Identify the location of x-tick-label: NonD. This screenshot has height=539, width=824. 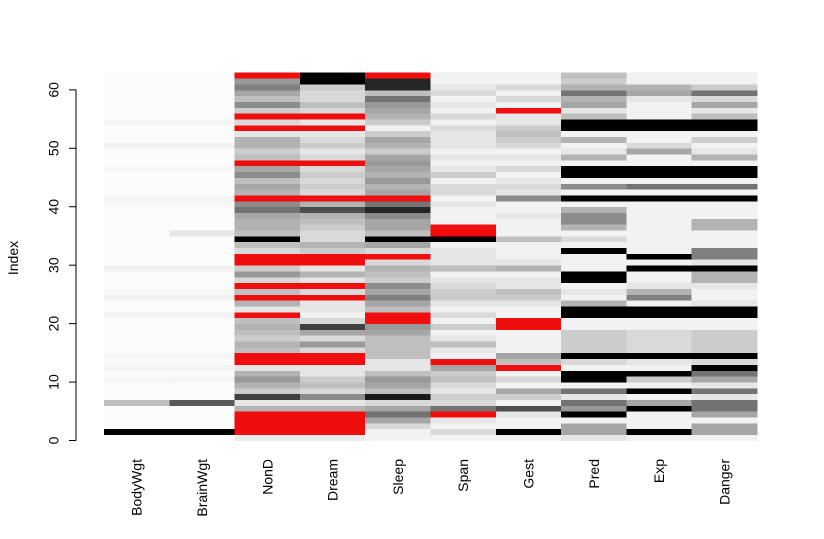
(267, 477).